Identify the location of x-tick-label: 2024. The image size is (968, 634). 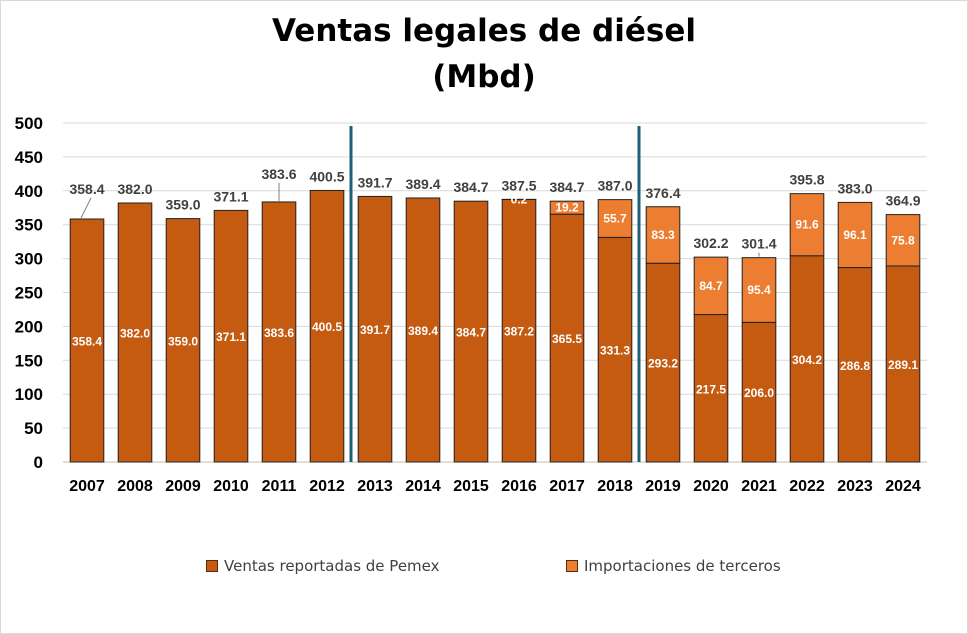
(903, 486).